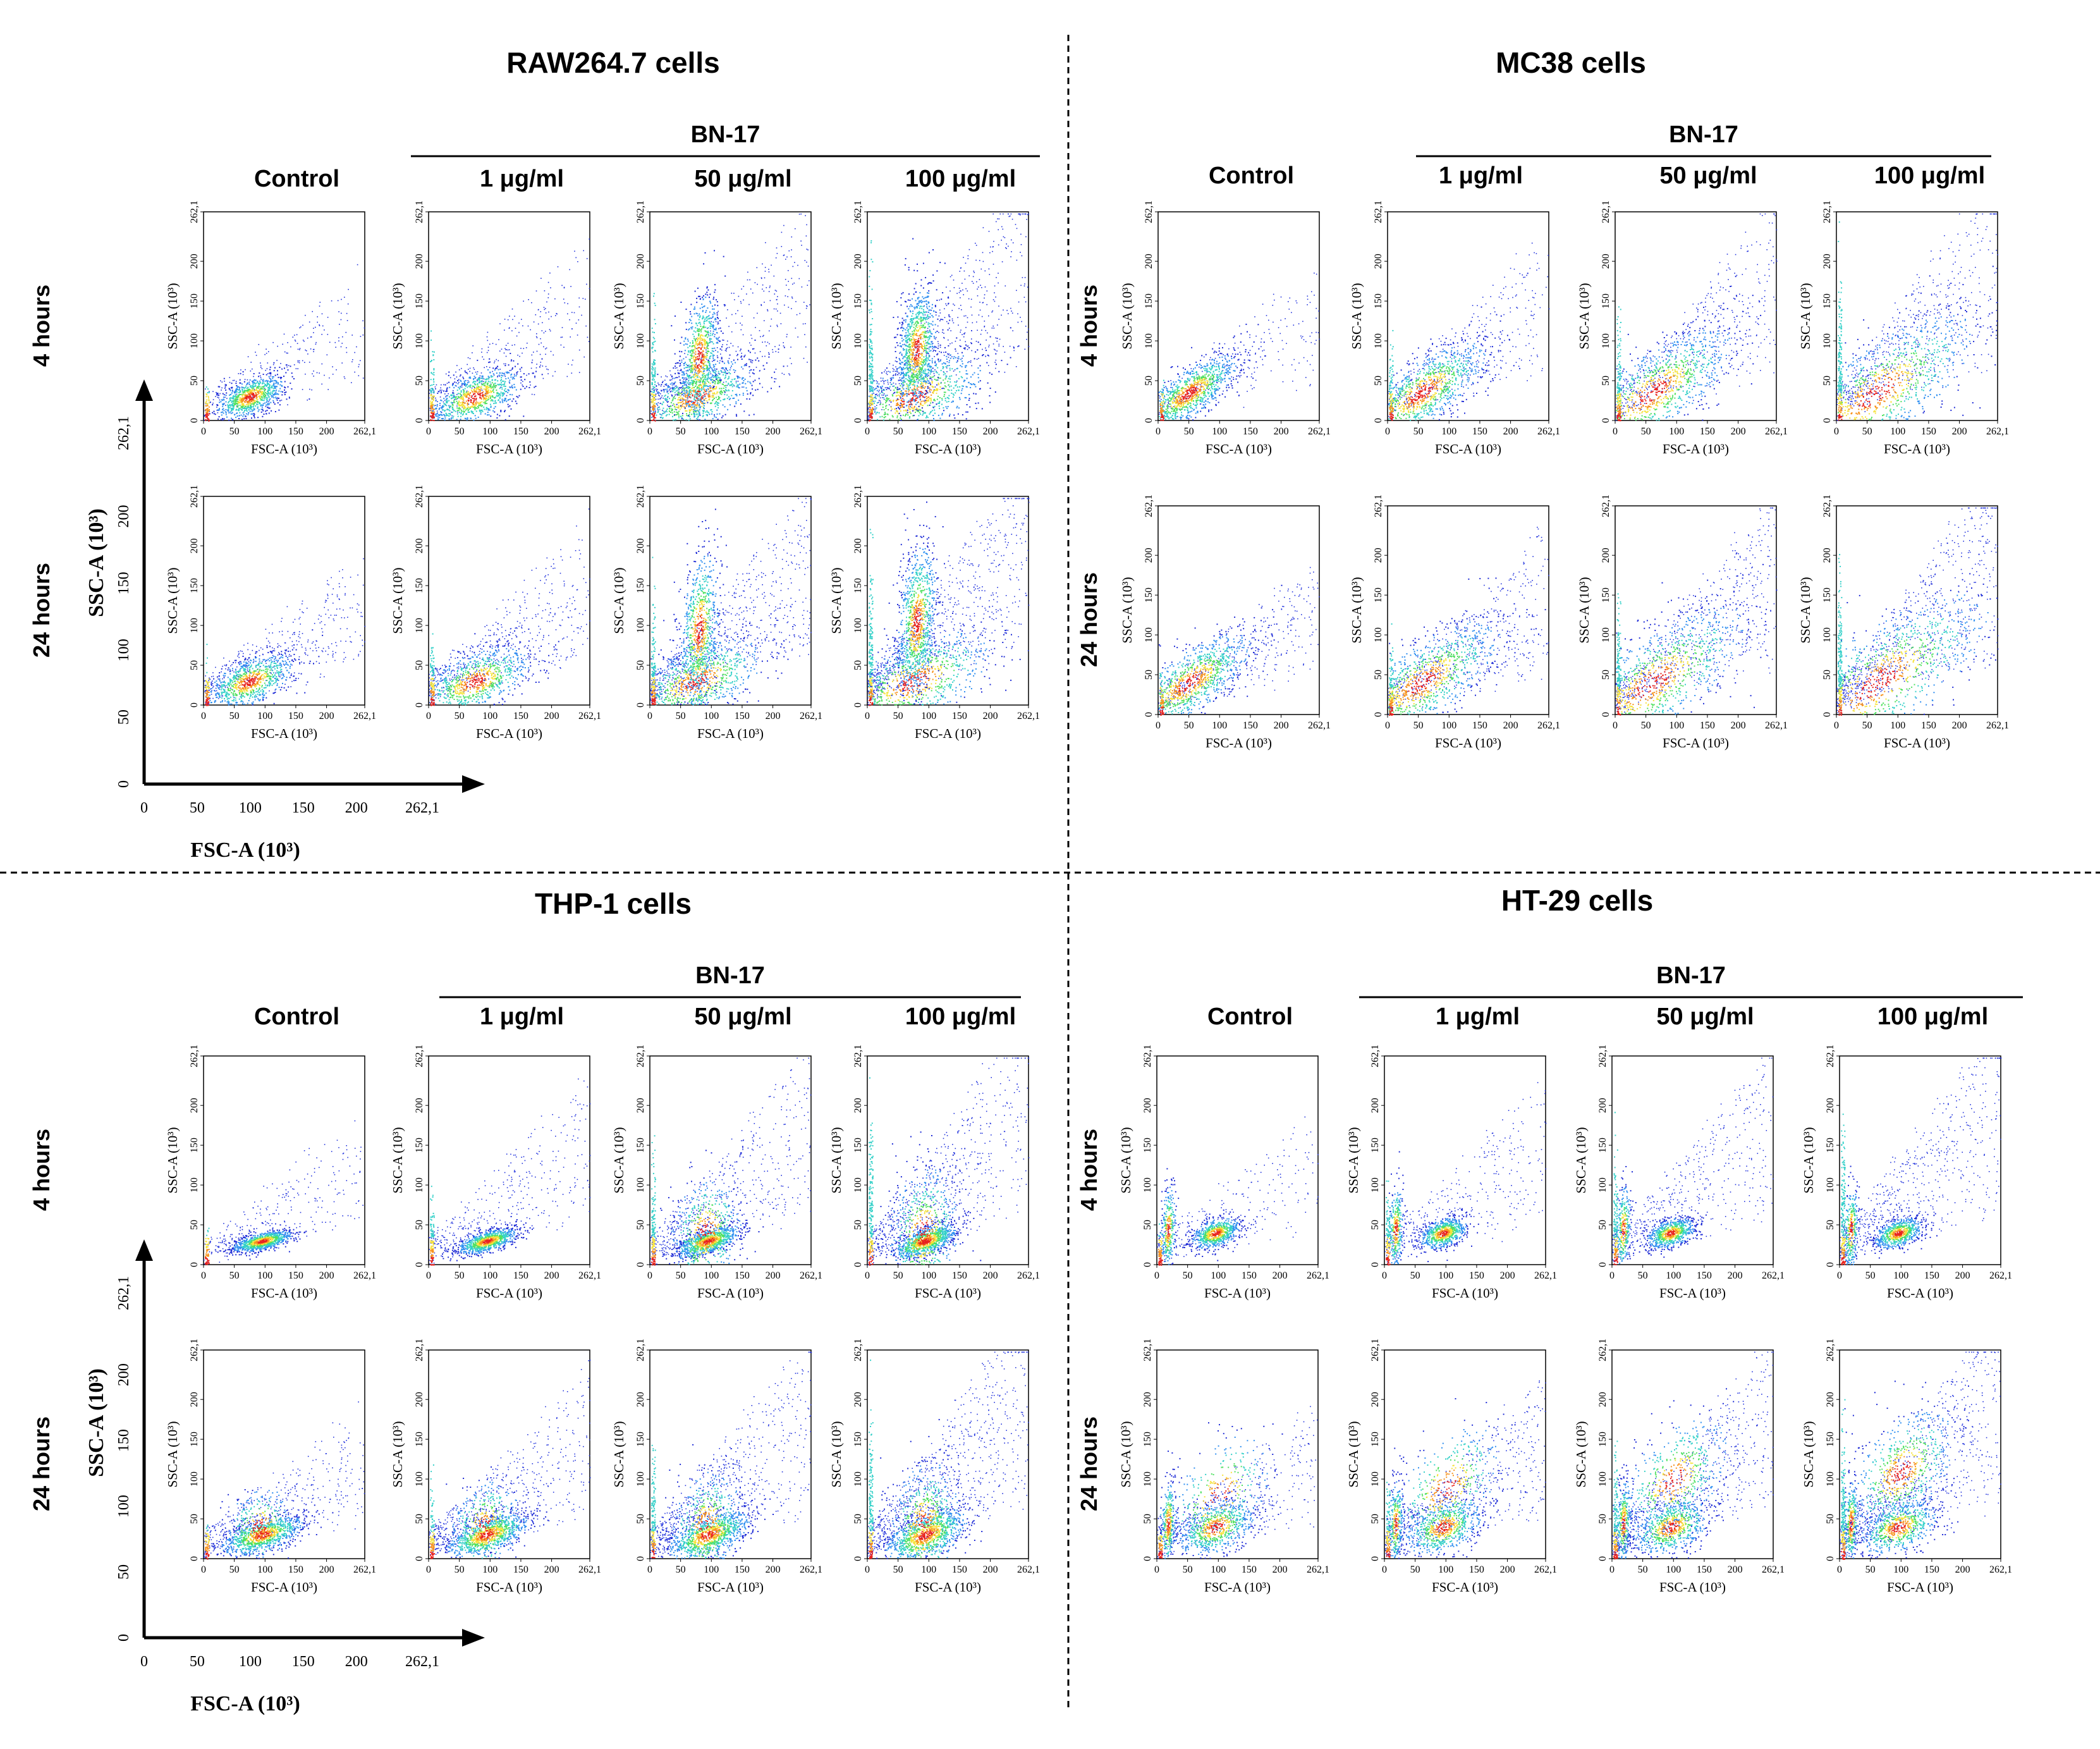  Describe the element at coordinates (195, 381) in the screenshot. I see `y-tick-label: 50` at that location.